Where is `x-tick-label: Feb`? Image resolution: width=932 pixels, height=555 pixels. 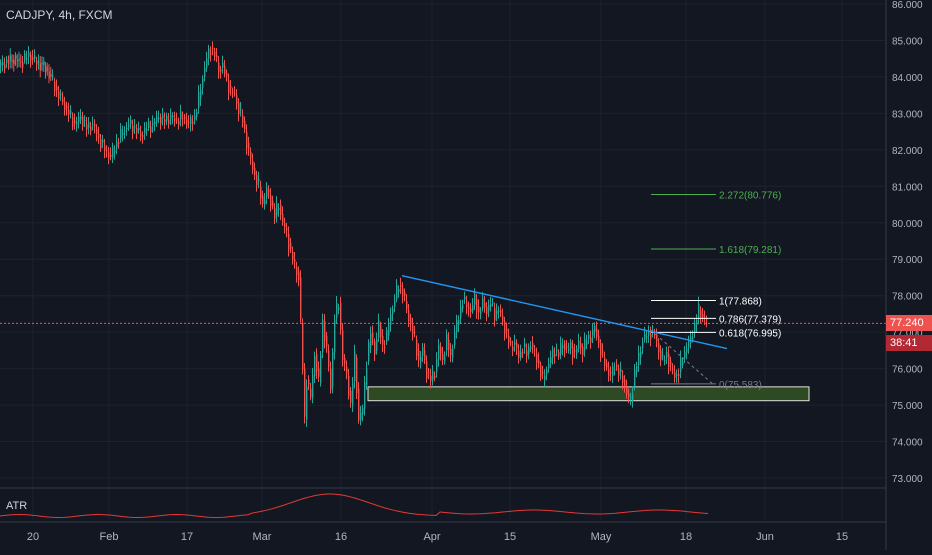
x-tick-label: Feb is located at coordinates (109, 537).